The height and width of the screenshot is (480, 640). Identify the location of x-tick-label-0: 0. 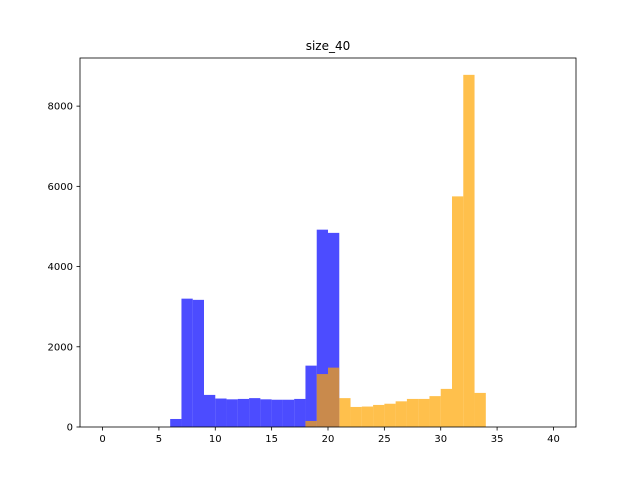
(102, 439).